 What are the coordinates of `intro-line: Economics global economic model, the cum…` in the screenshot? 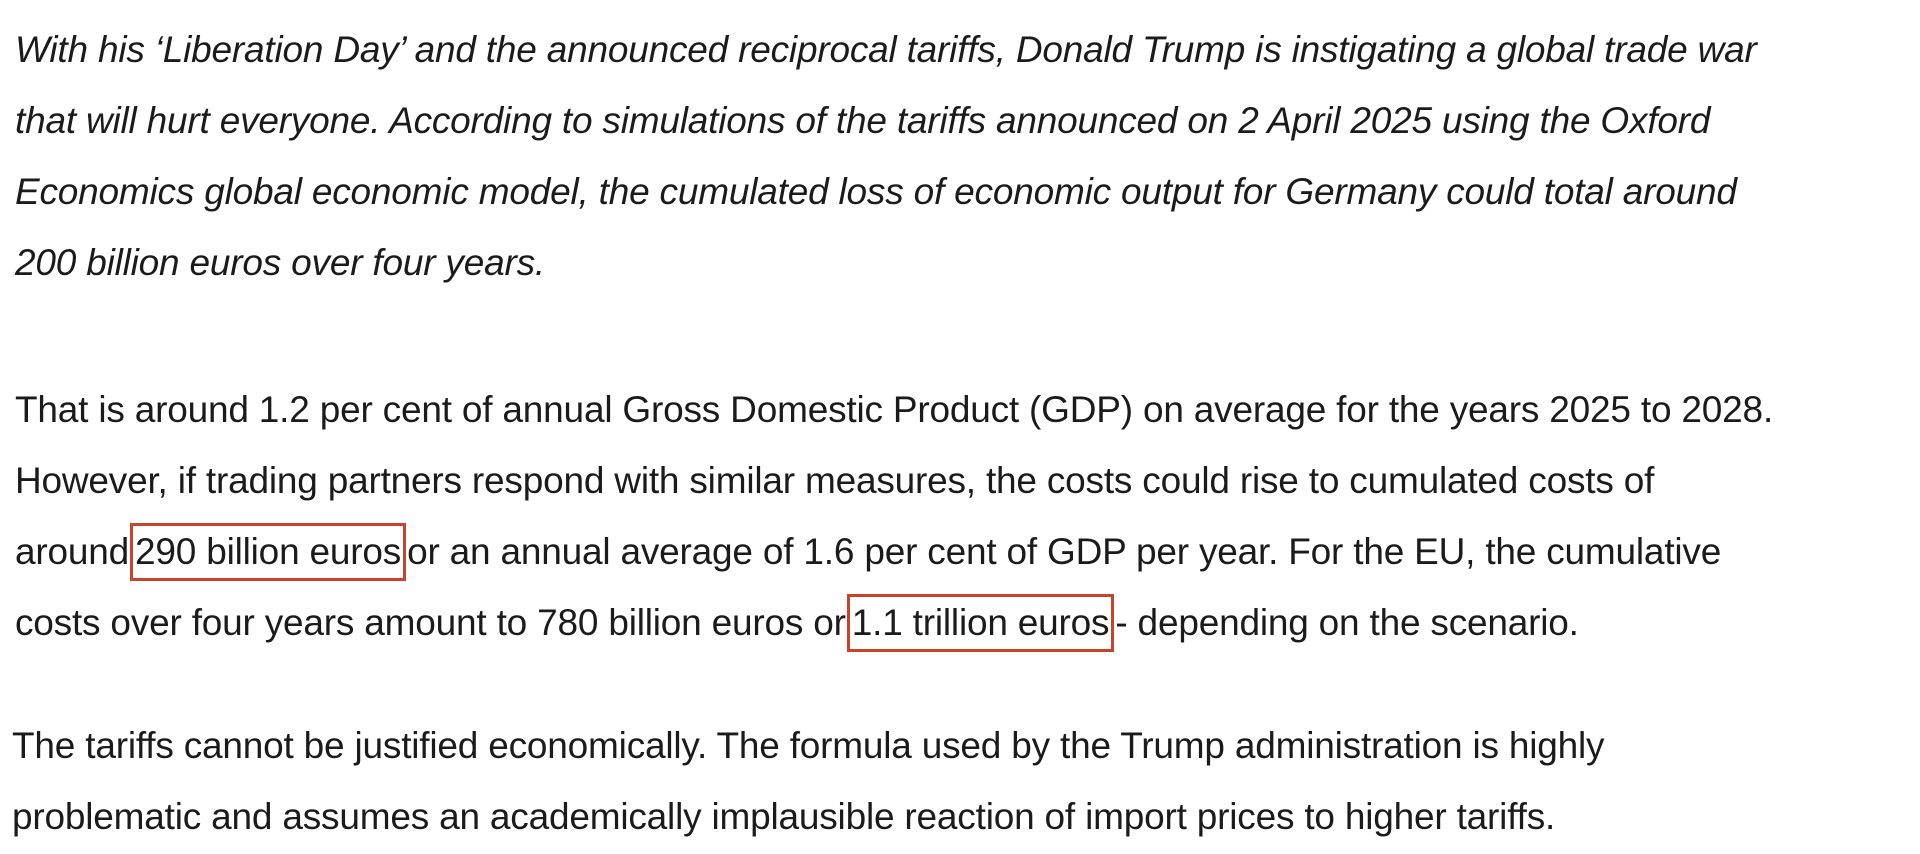 It's located at (876, 191).